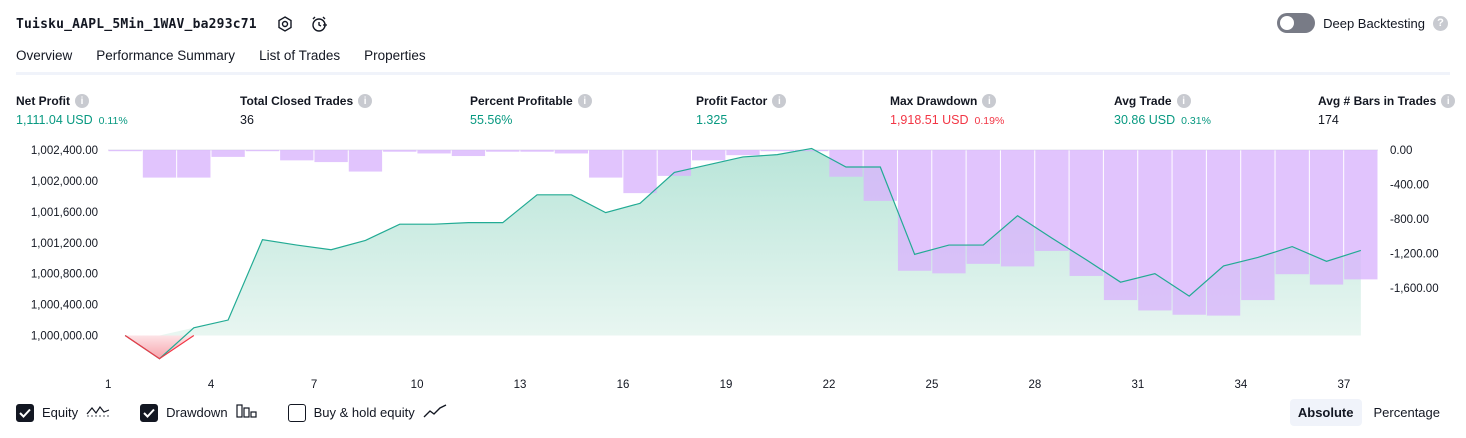 The image size is (1466, 438). I want to click on tab-list-of-trades: List of Trades, so click(300, 55).